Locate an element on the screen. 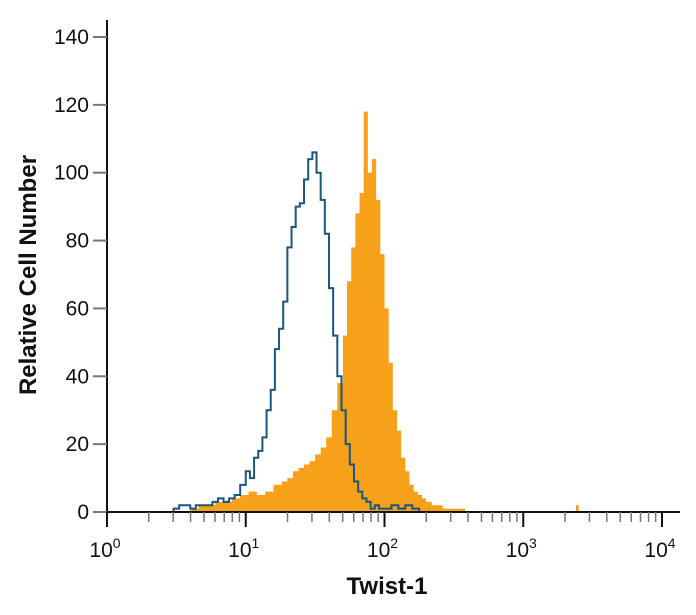  y-tick-label: 100 is located at coordinates (71, 173).